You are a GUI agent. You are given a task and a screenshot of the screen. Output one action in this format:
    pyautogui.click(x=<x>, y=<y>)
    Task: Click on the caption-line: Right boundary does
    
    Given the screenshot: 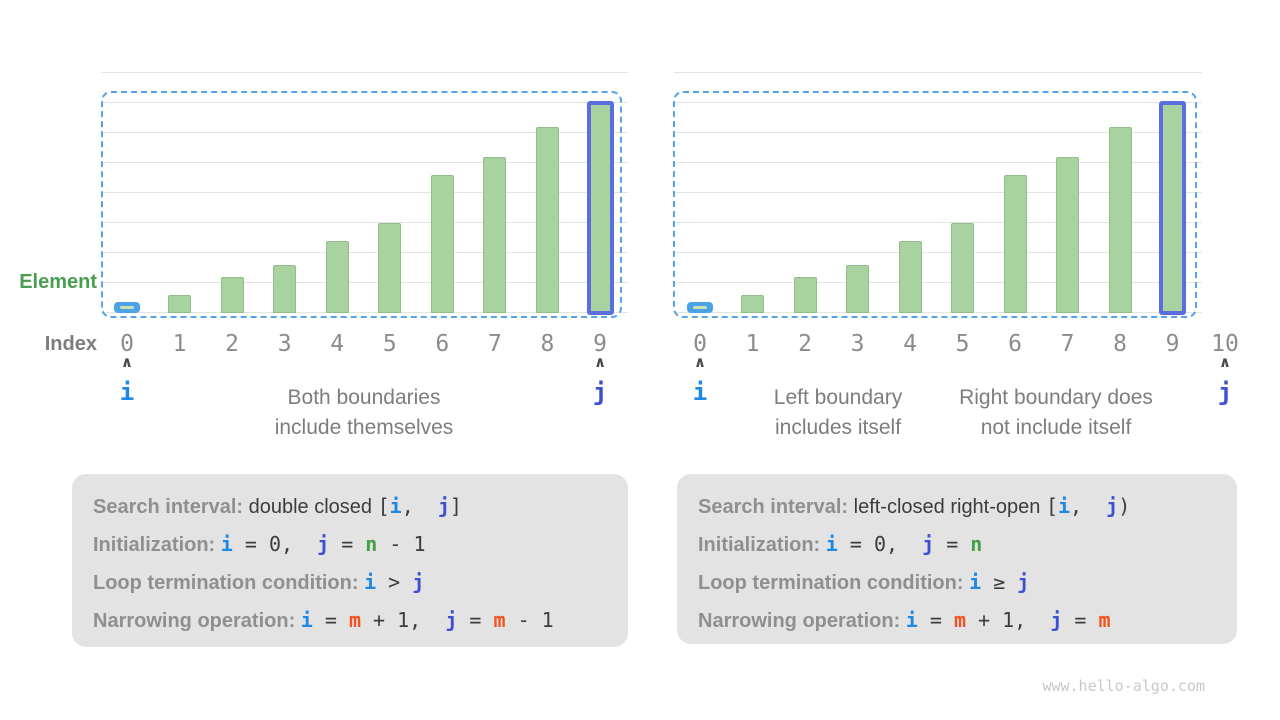 What is the action you would take?
    pyautogui.click(x=1056, y=397)
    